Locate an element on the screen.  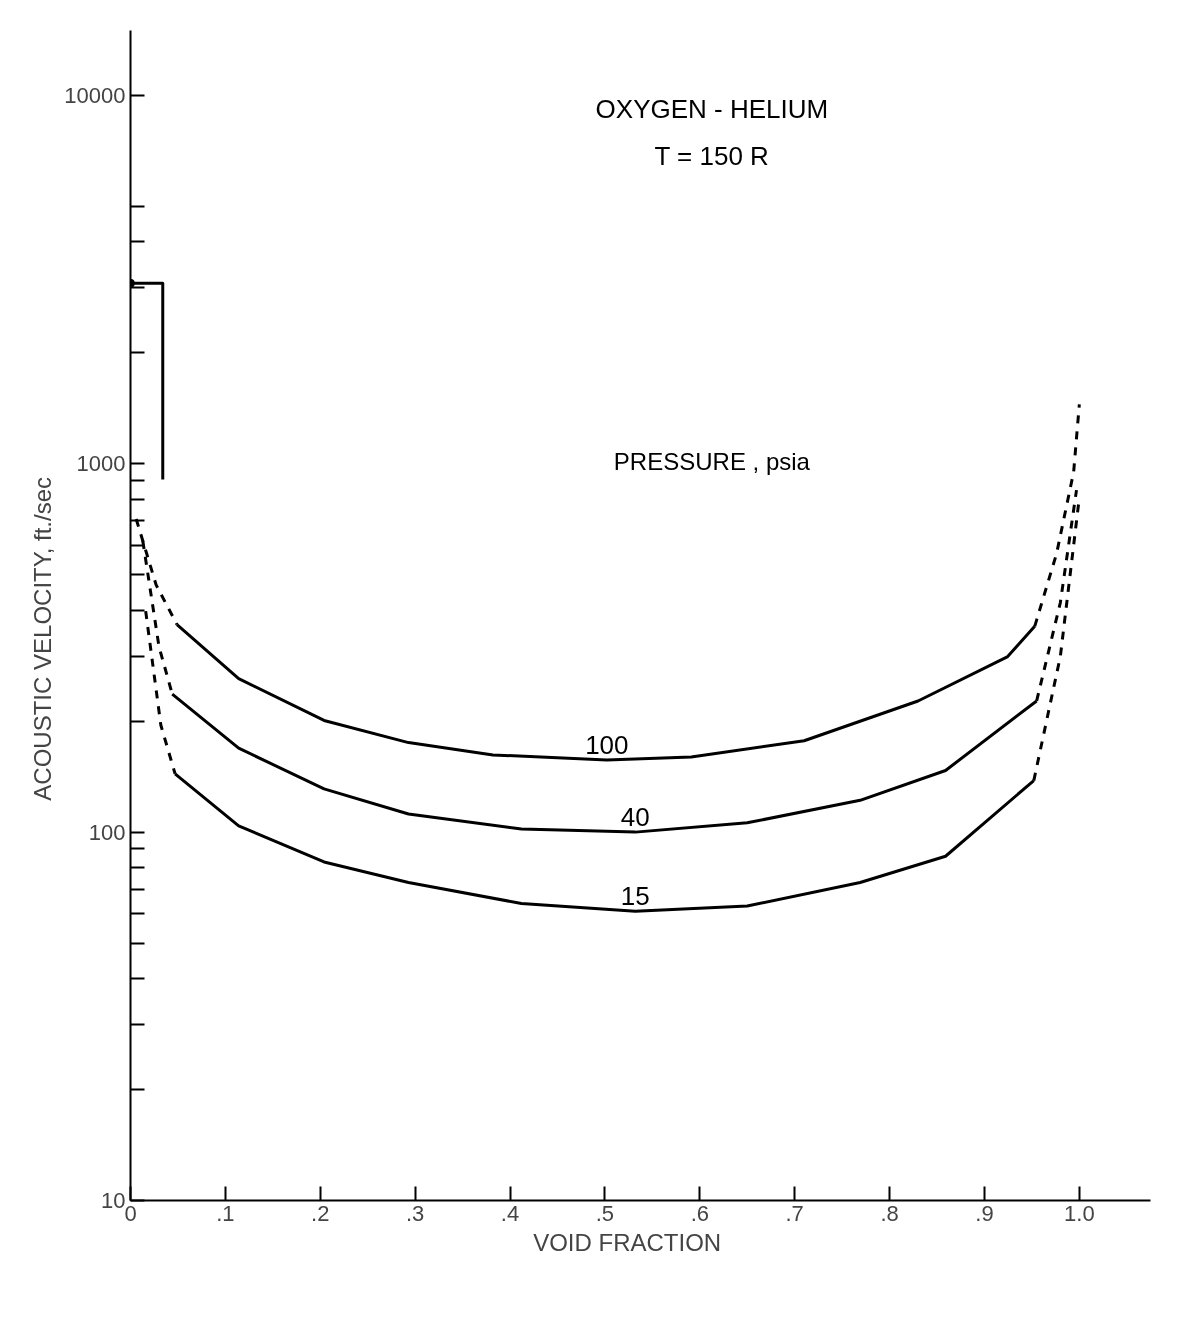
y-tick-label: 10 is located at coordinates (113, 1200).